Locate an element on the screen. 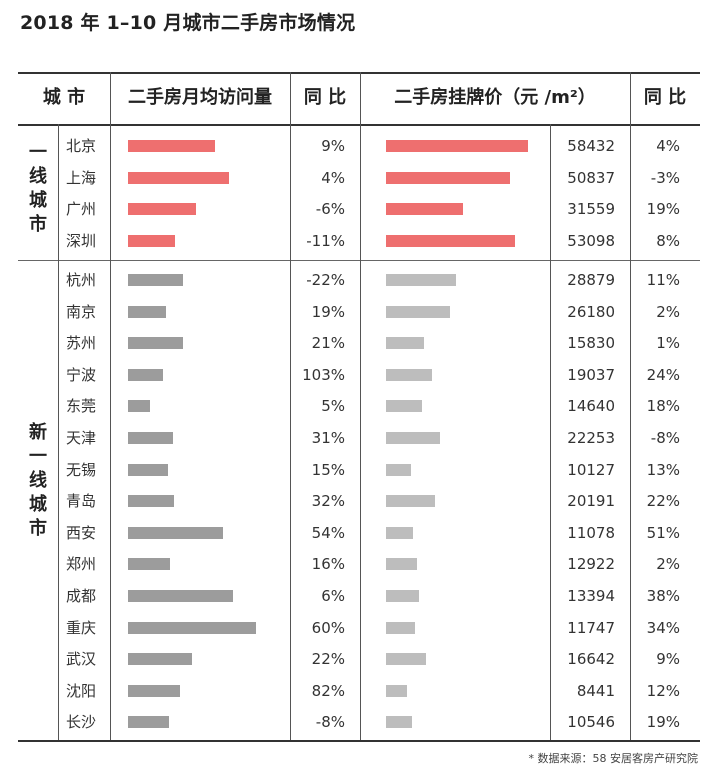 The image size is (712, 773). header-yoy-visits: 同 比 is located at coordinates (325, 97).